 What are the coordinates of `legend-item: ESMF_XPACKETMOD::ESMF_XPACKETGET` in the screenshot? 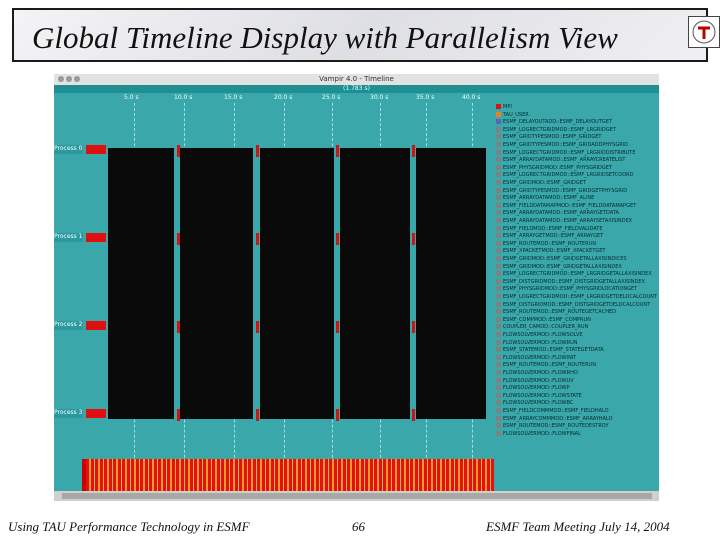 It's located at (550, 251).